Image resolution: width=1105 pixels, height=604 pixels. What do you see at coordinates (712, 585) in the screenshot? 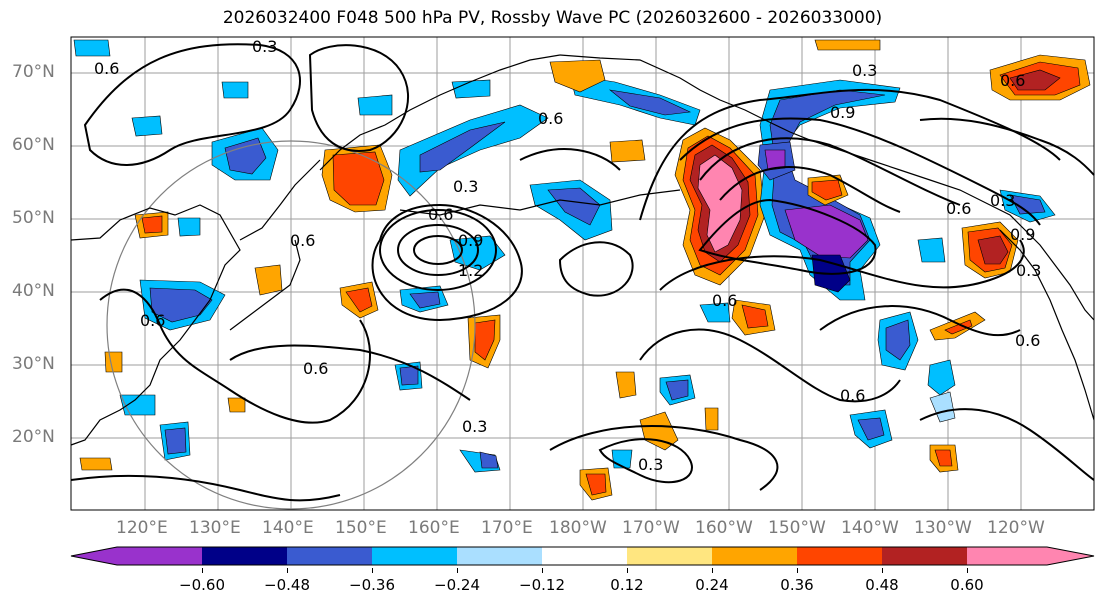
I see `colorbar-tick-label: 0.24` at bounding box center [712, 585].